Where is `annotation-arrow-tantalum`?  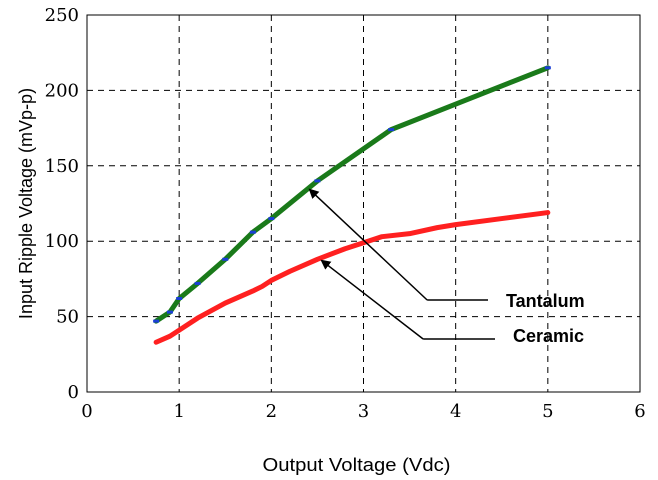 annotation-arrow-tantalum is located at coordinates (368, 244).